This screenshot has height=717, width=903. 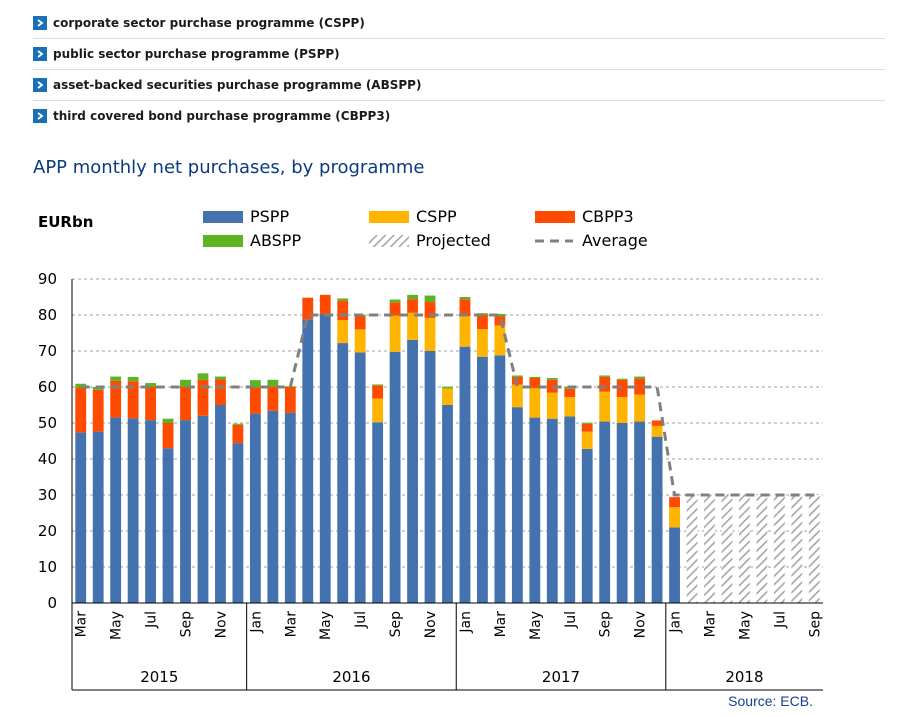 I want to click on legend-swatch-projected, so click(x=389, y=241).